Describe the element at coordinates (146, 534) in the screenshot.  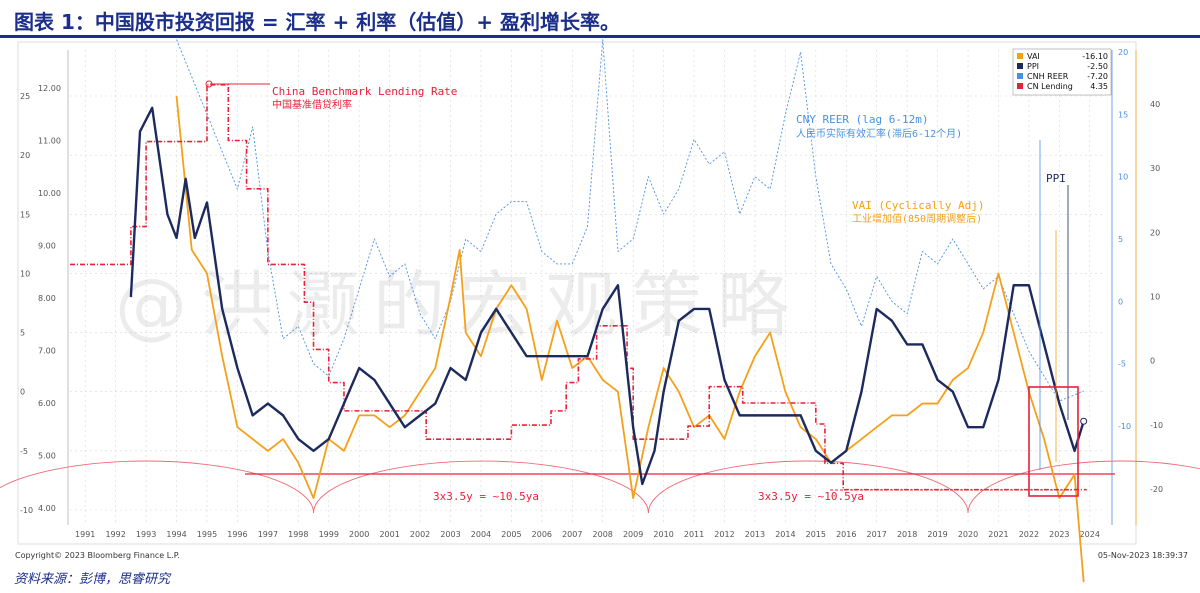
I see `x-tick-label: 1993` at that location.